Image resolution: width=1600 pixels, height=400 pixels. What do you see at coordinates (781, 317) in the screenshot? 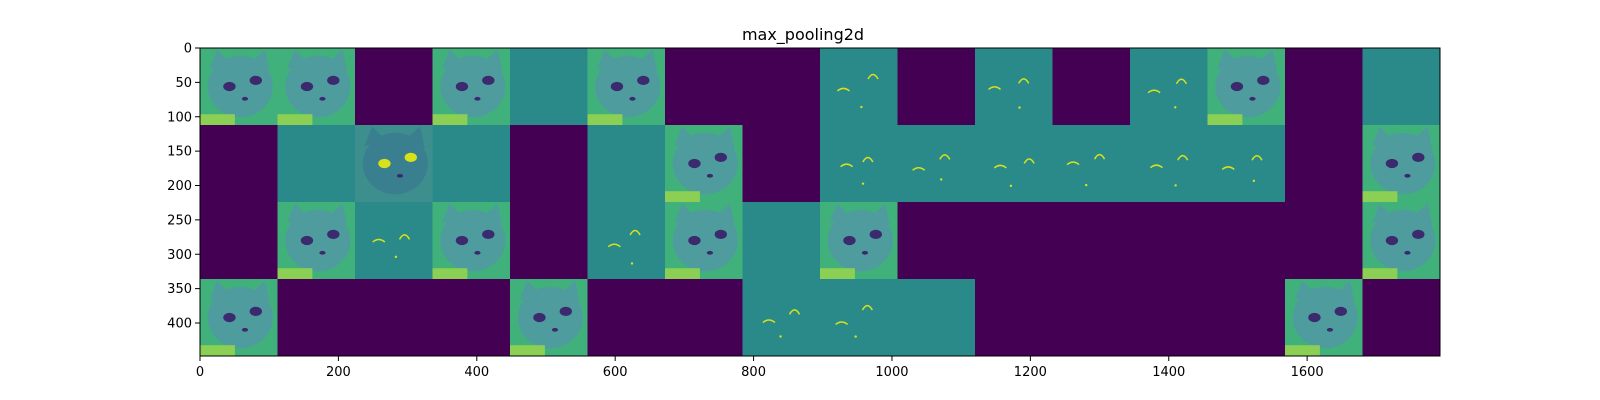
I see `tile-r3-c7-edge` at bounding box center [781, 317].